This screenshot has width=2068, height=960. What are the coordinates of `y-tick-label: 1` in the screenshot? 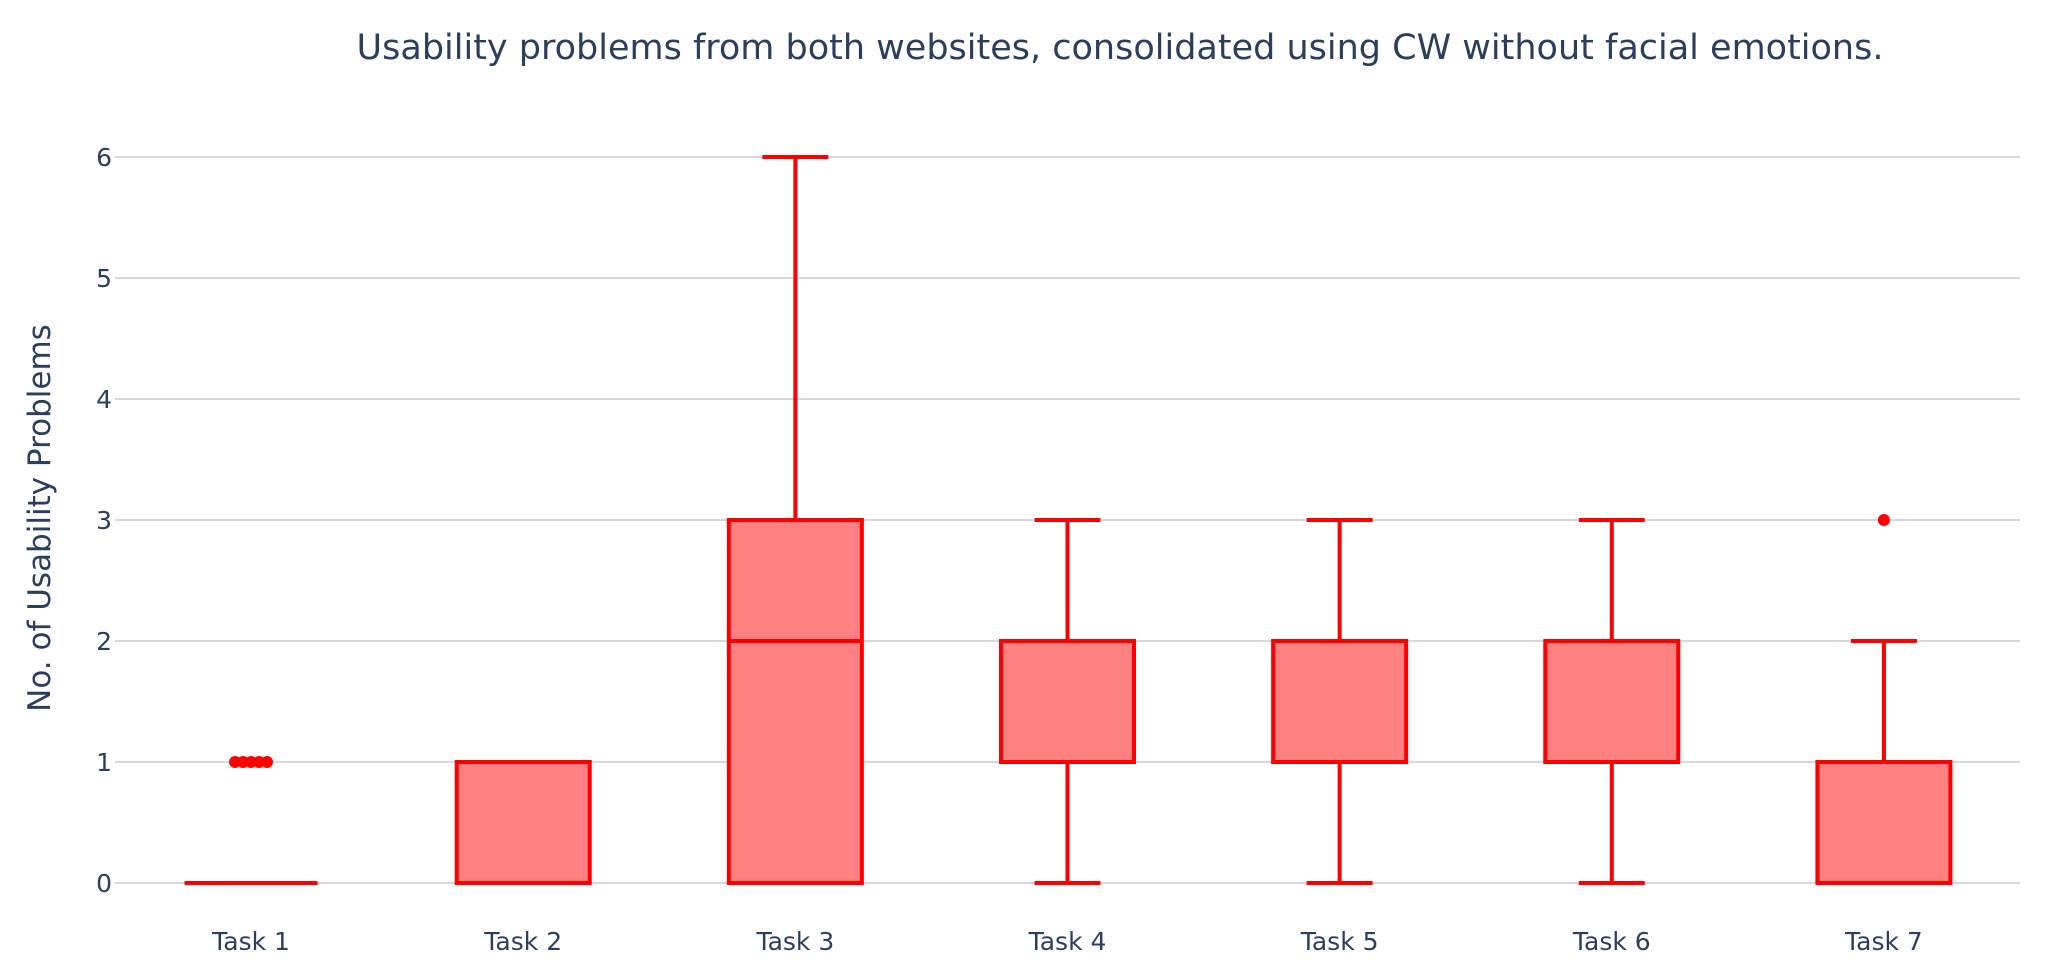 It's located at (104, 762).